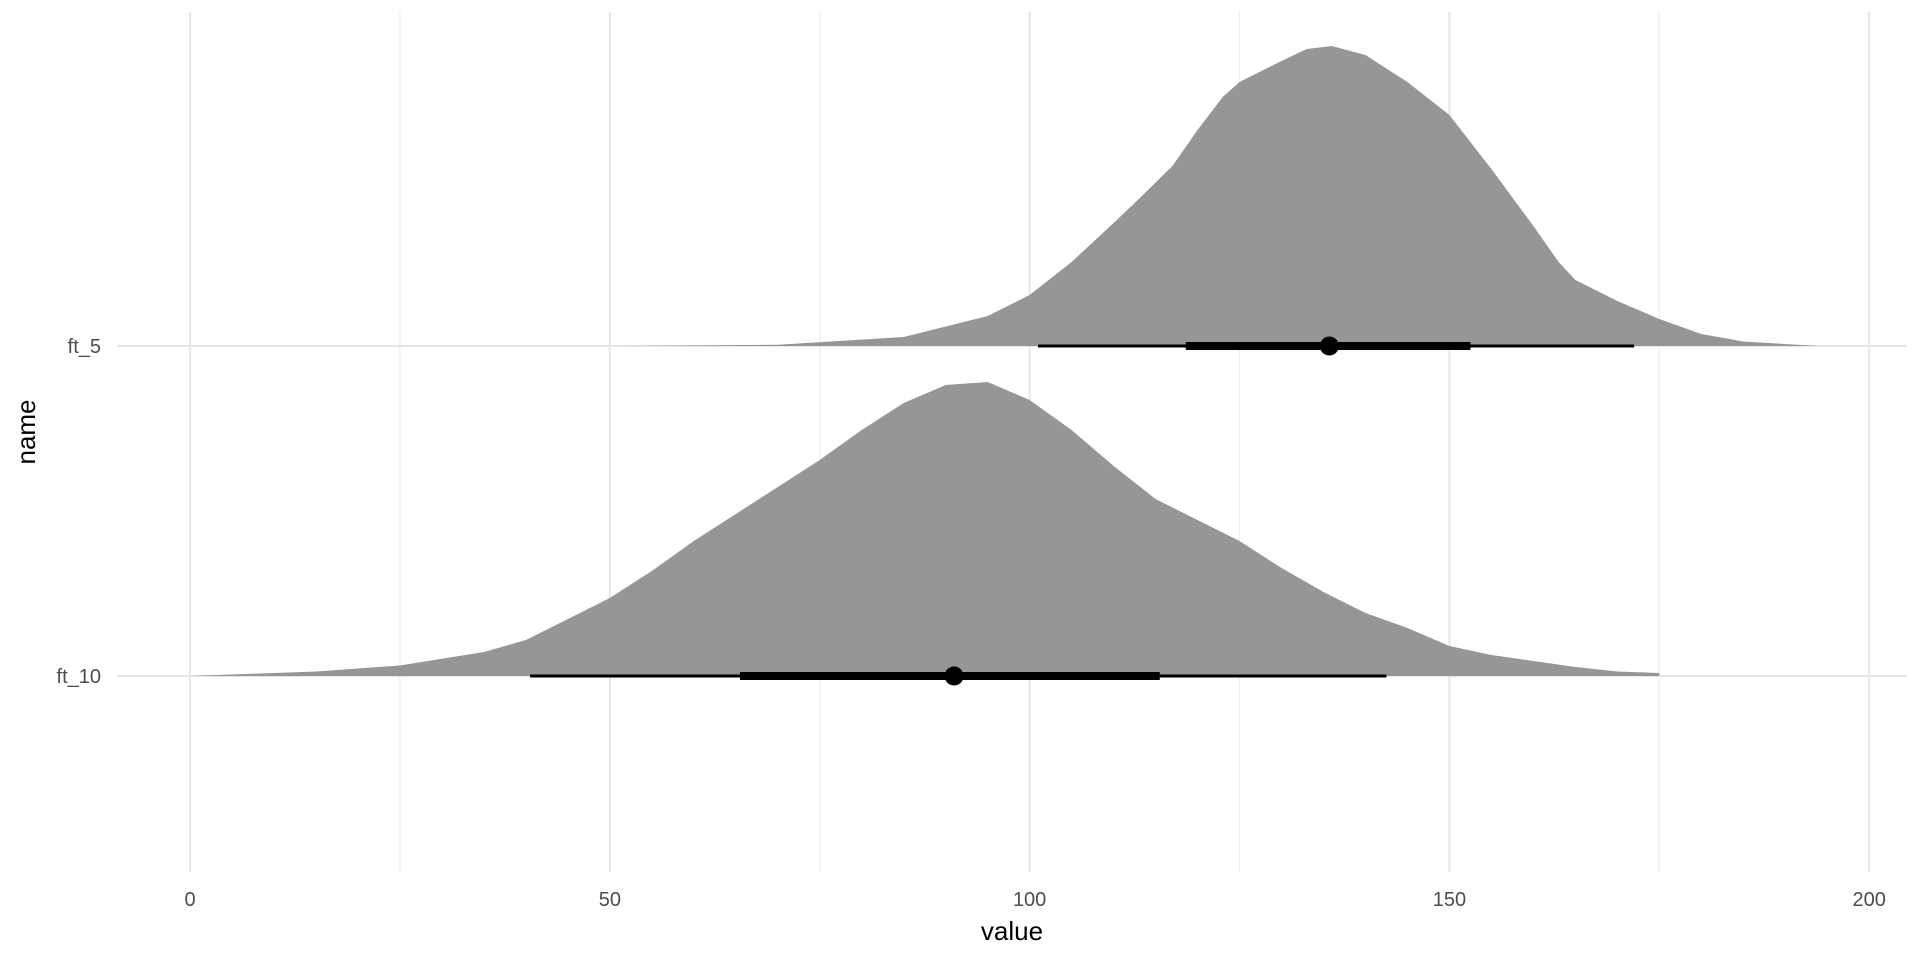 This screenshot has height=960, width=1920. What do you see at coordinates (610, 900) in the screenshot?
I see `x-tick-label: 50` at bounding box center [610, 900].